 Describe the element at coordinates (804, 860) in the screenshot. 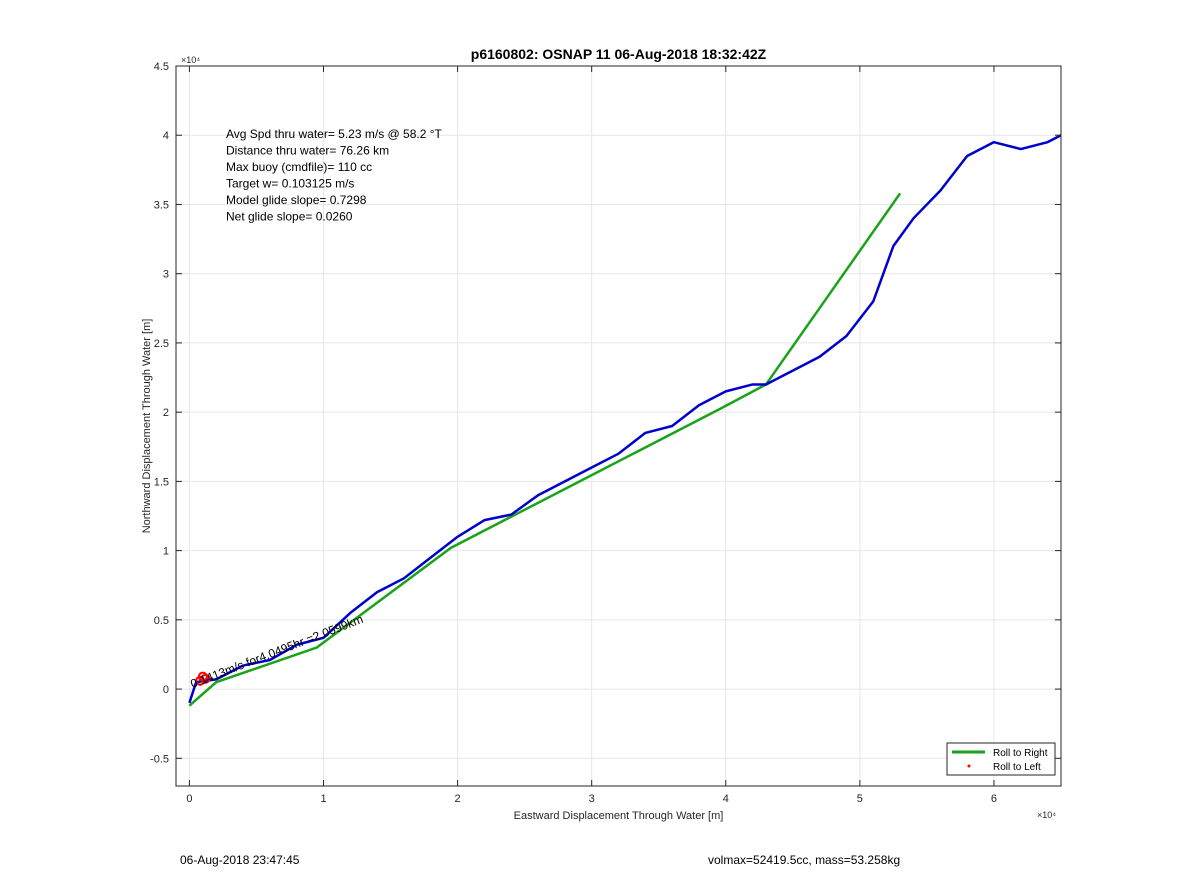

I see `footer-volume-mass: volmax=52419.5cc, mass=53.258kg` at that location.